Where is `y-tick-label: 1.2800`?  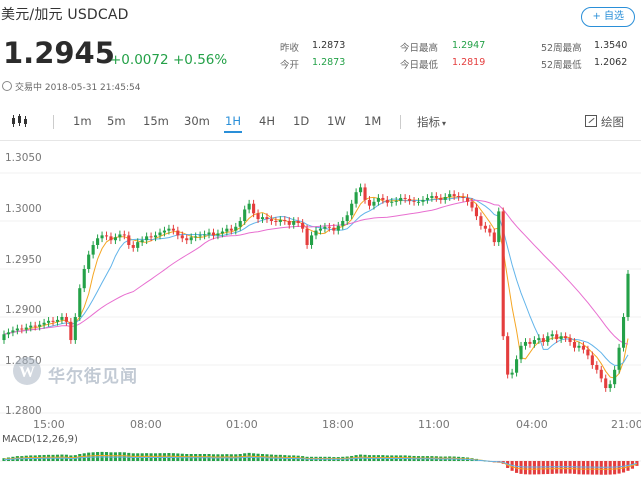
y-tick-label: 1.2800 is located at coordinates (23, 411).